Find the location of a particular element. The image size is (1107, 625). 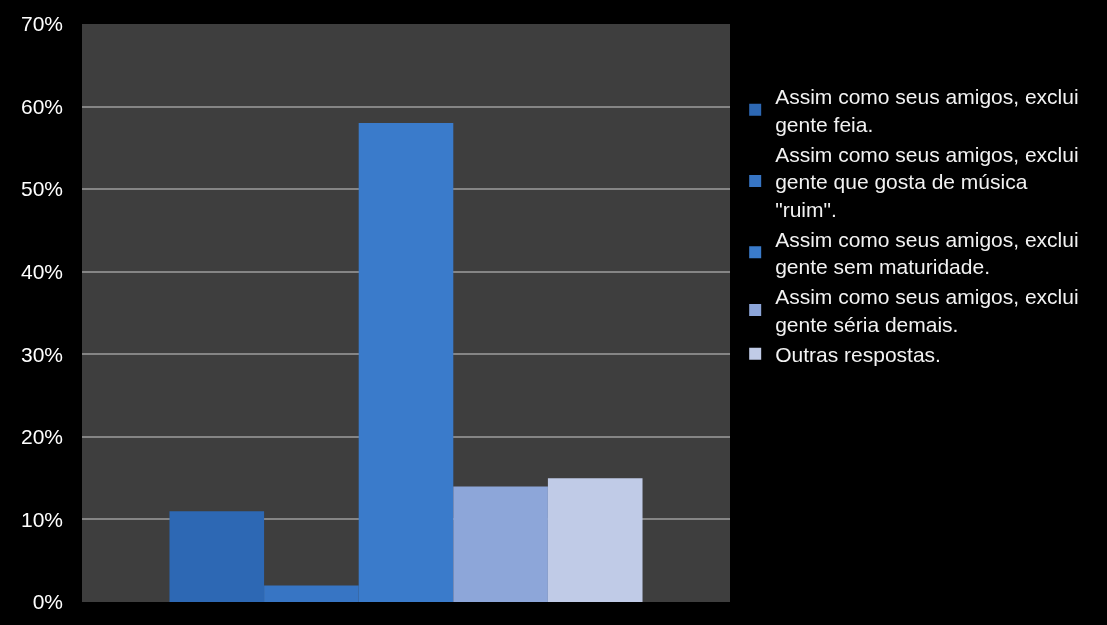

legend-label: Outras respostas. is located at coordinates (858, 355).